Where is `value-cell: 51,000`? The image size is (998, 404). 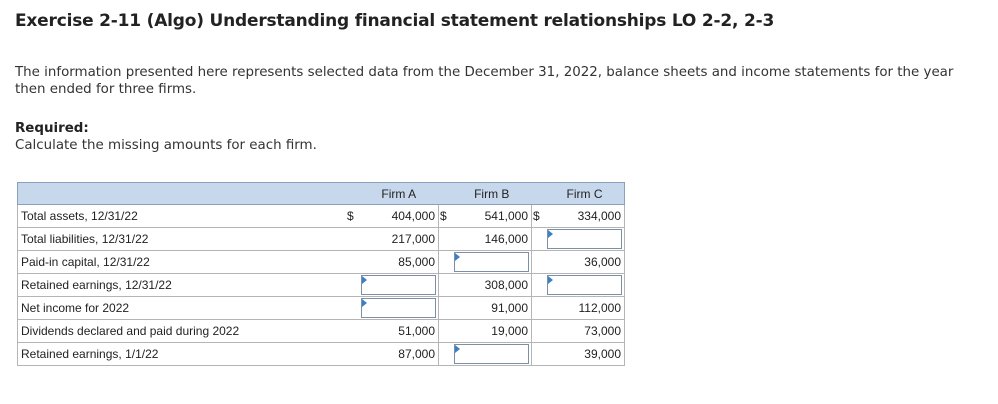
value-cell: 51,000 is located at coordinates (400, 331).